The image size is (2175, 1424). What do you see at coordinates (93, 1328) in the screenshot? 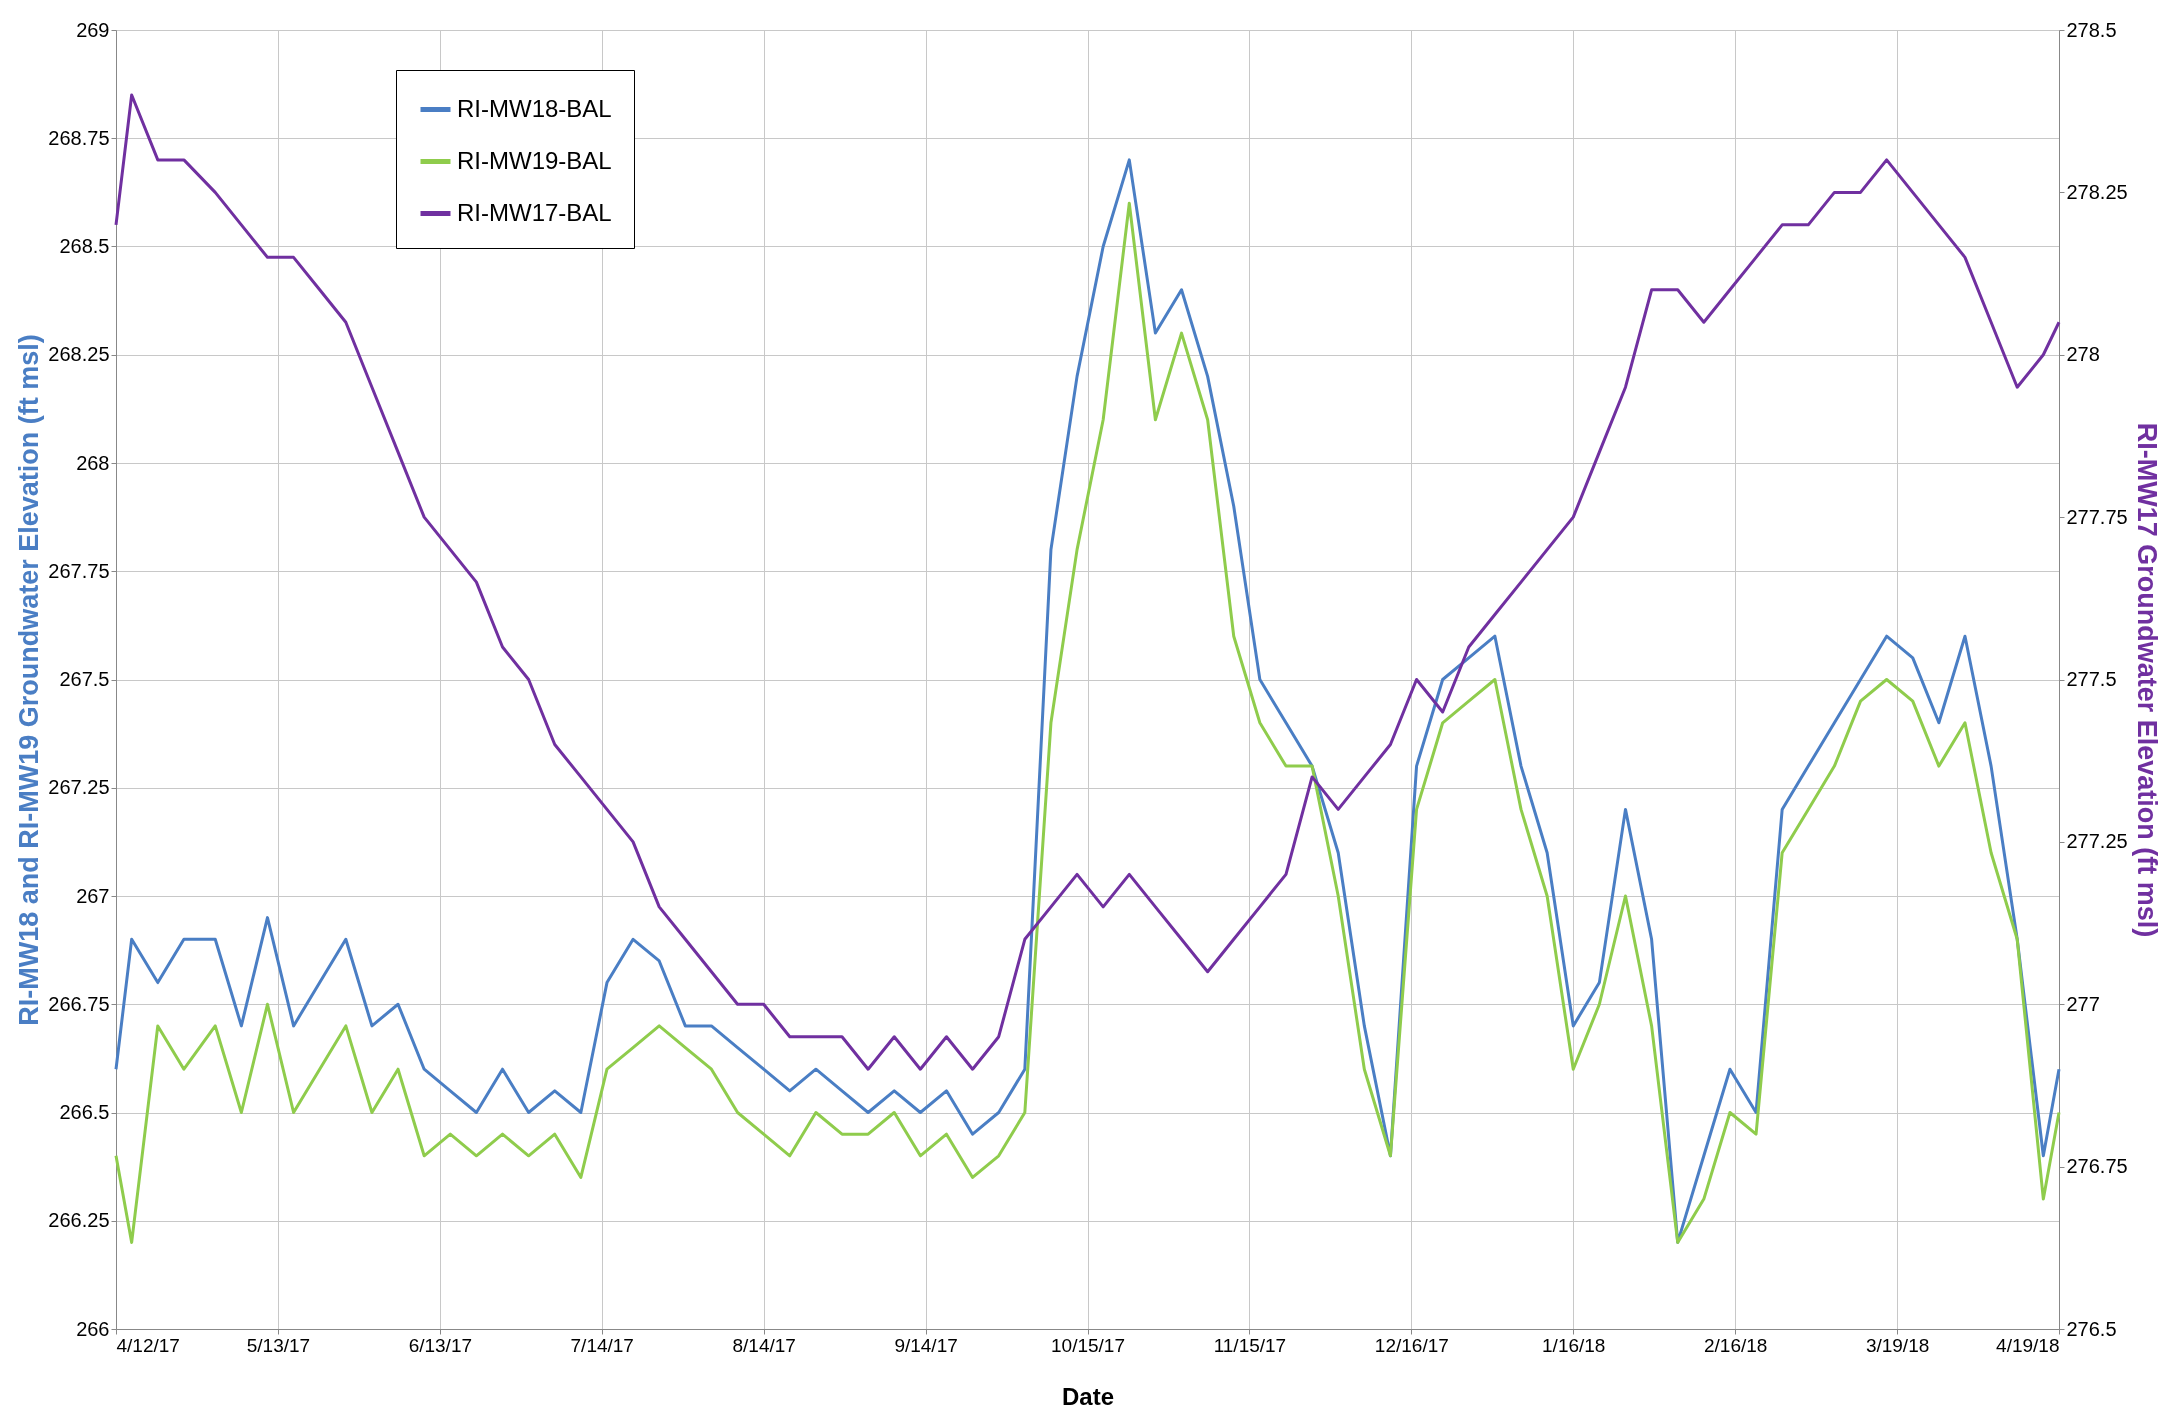
I see `y-tick-label: 266` at bounding box center [93, 1328].